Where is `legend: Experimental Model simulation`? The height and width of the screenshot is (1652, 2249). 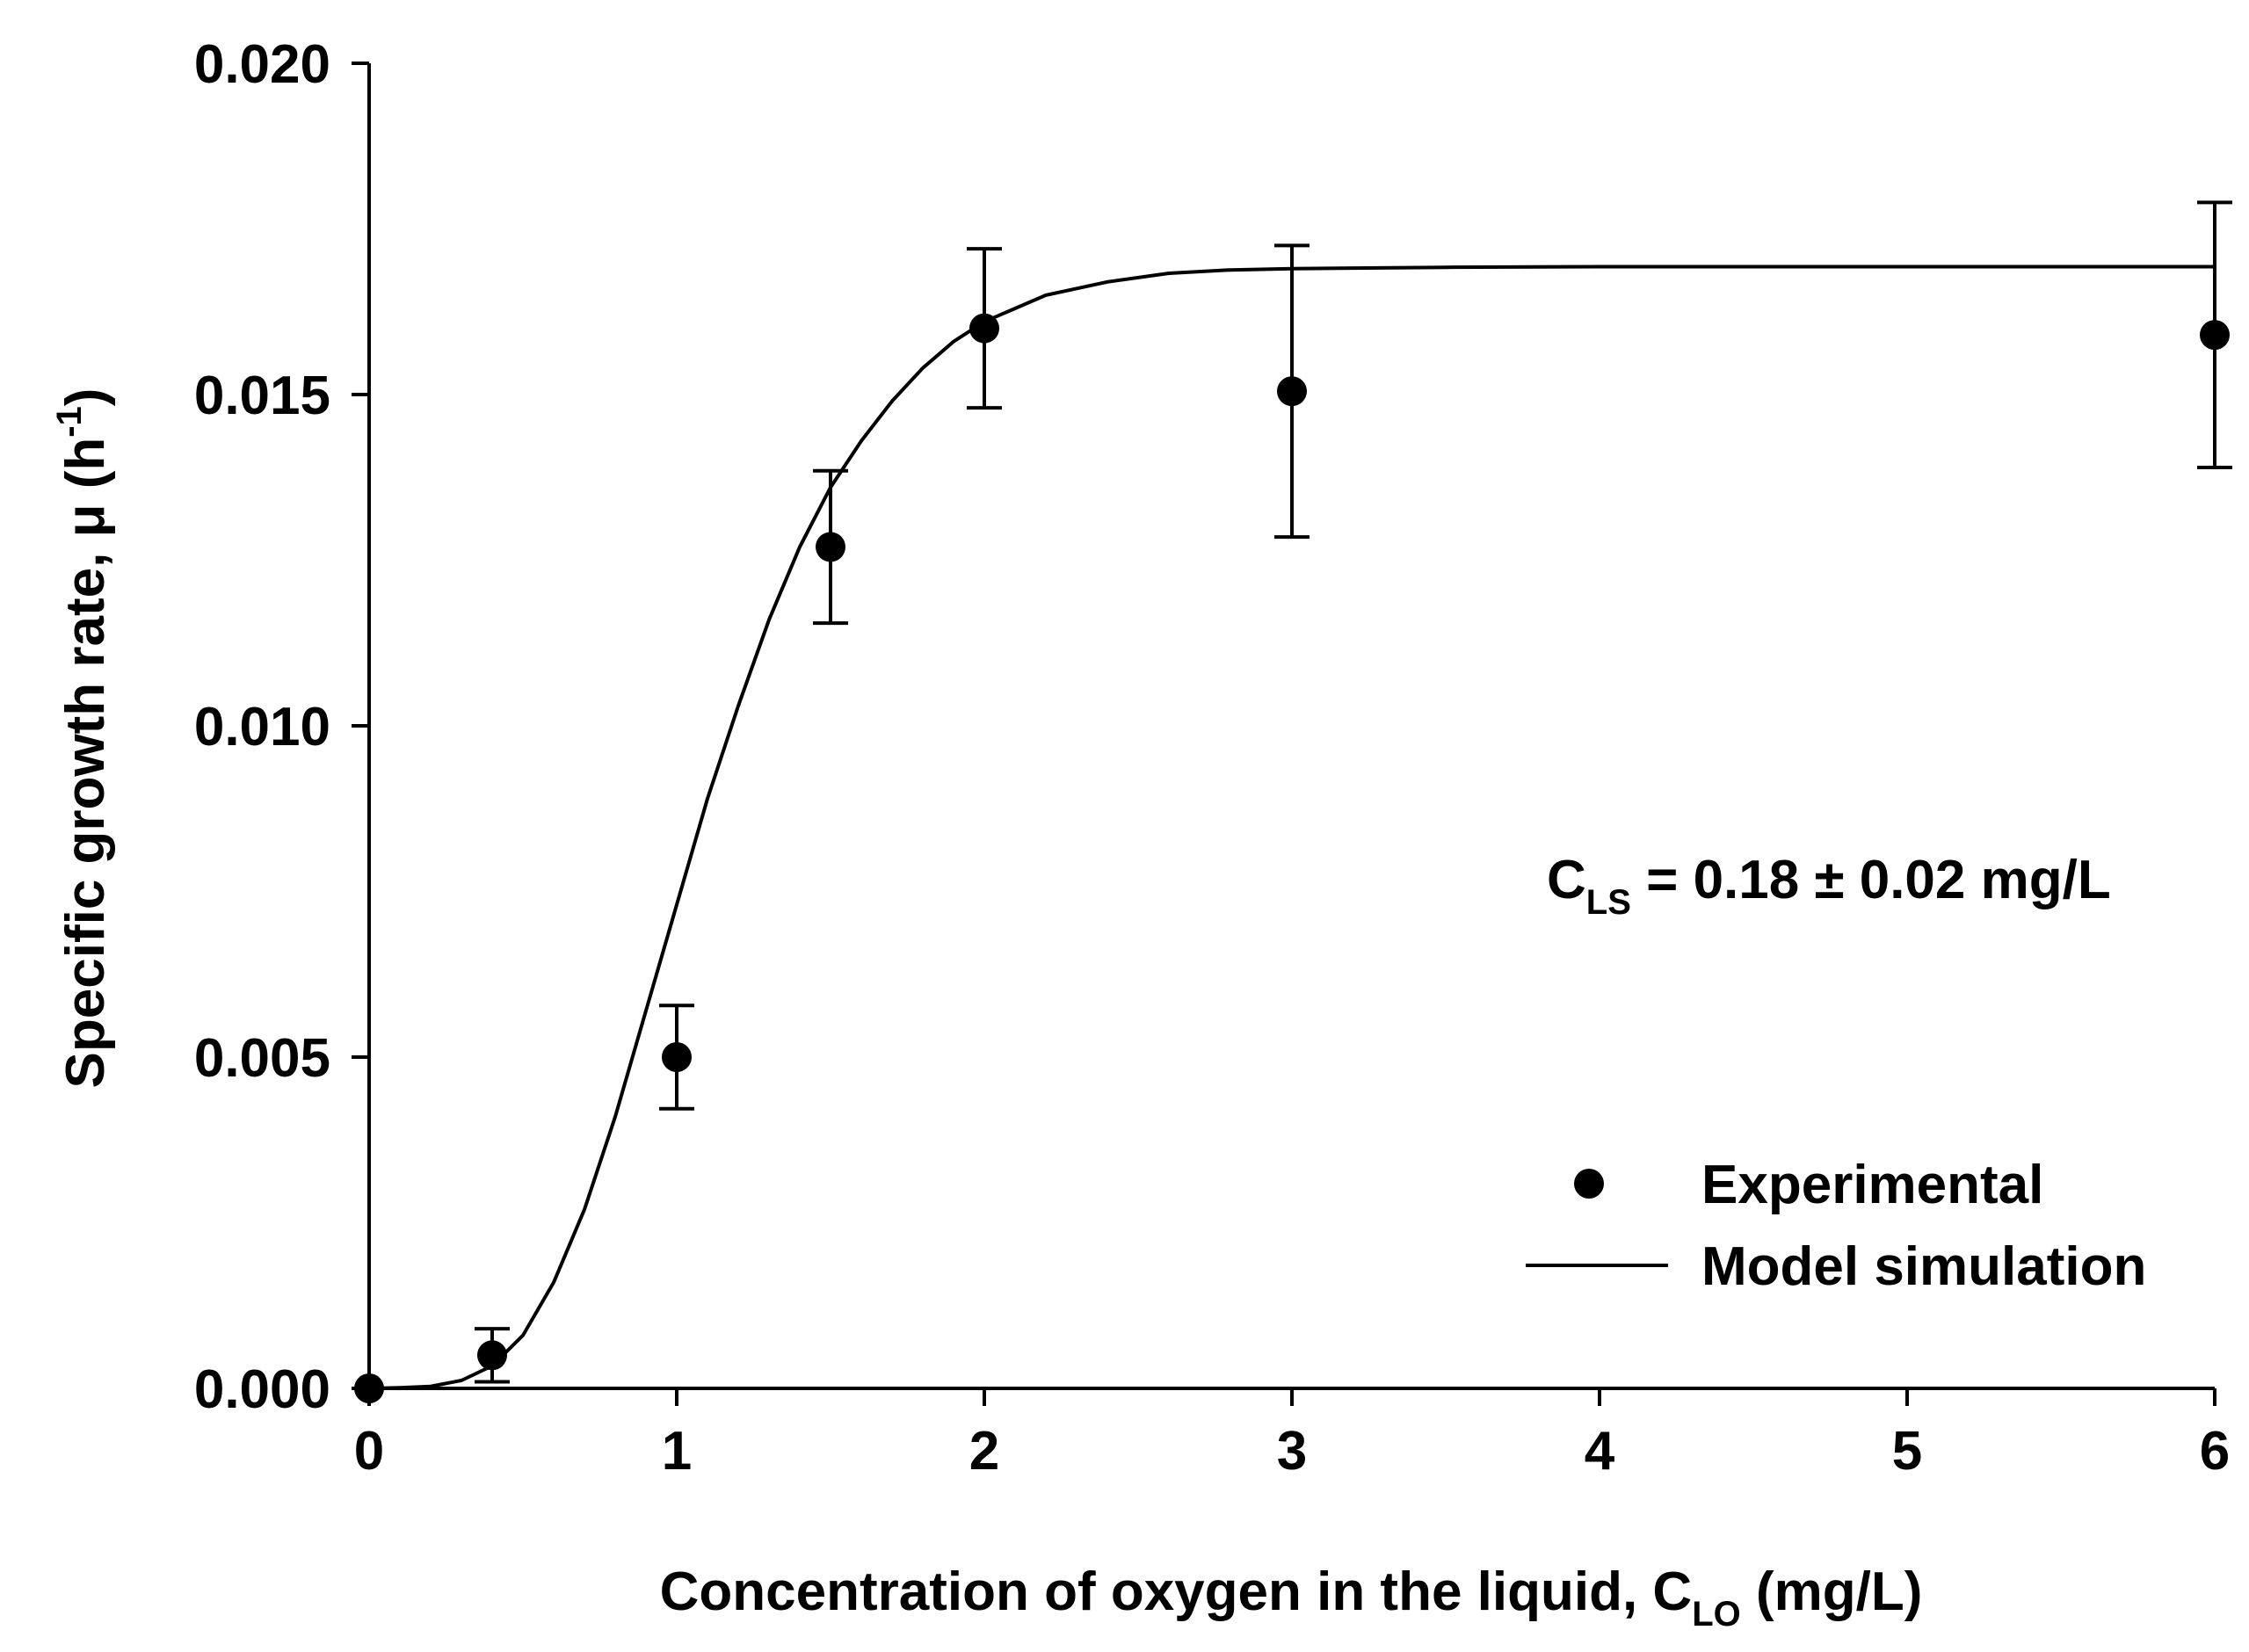
legend: Experimental Model simulation is located at coordinates (1836, 1226).